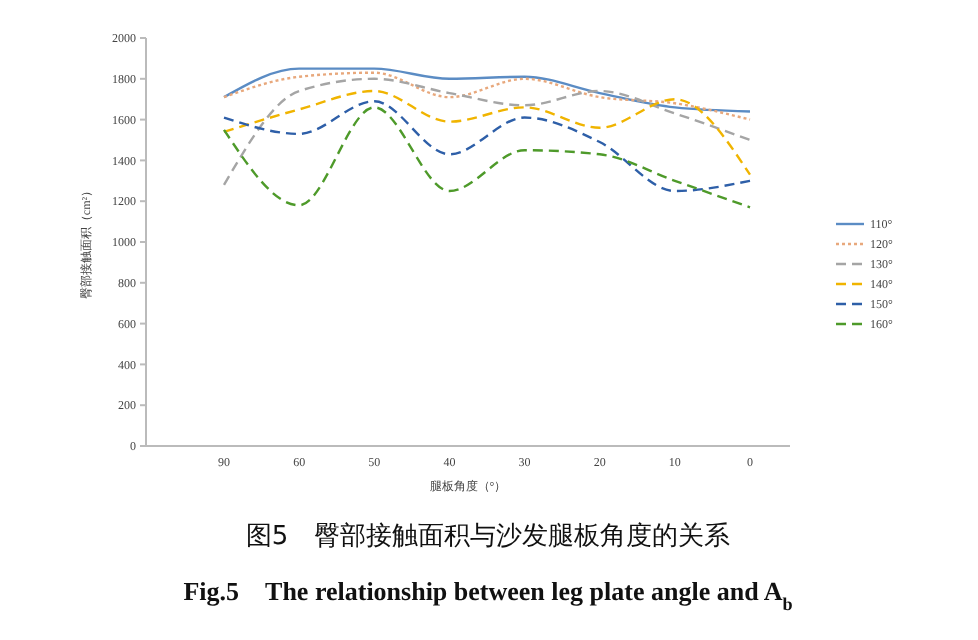 This screenshot has height=640, width=978. I want to click on text: 图5 臀部接触面积与沙发腿板角度的关系, so click(488, 536).